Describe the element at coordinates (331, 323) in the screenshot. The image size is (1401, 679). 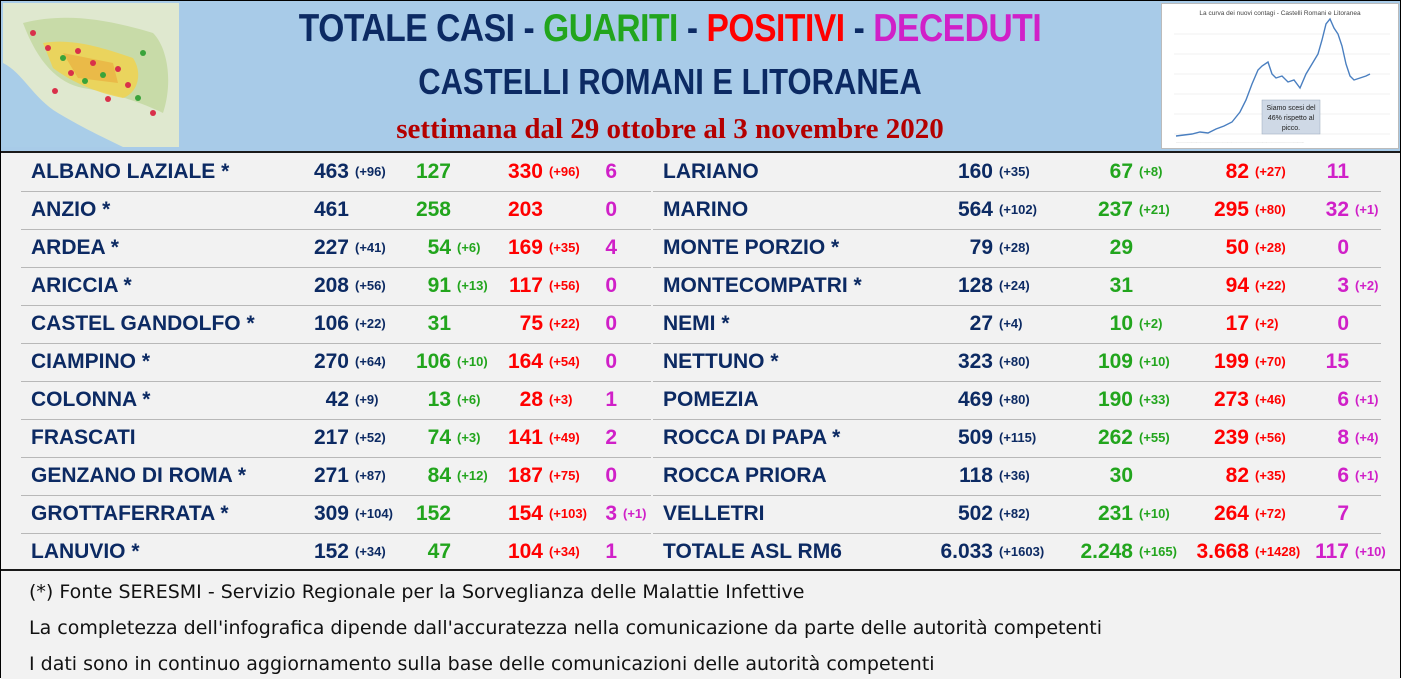
I see `total-cases-value: 106` at that location.